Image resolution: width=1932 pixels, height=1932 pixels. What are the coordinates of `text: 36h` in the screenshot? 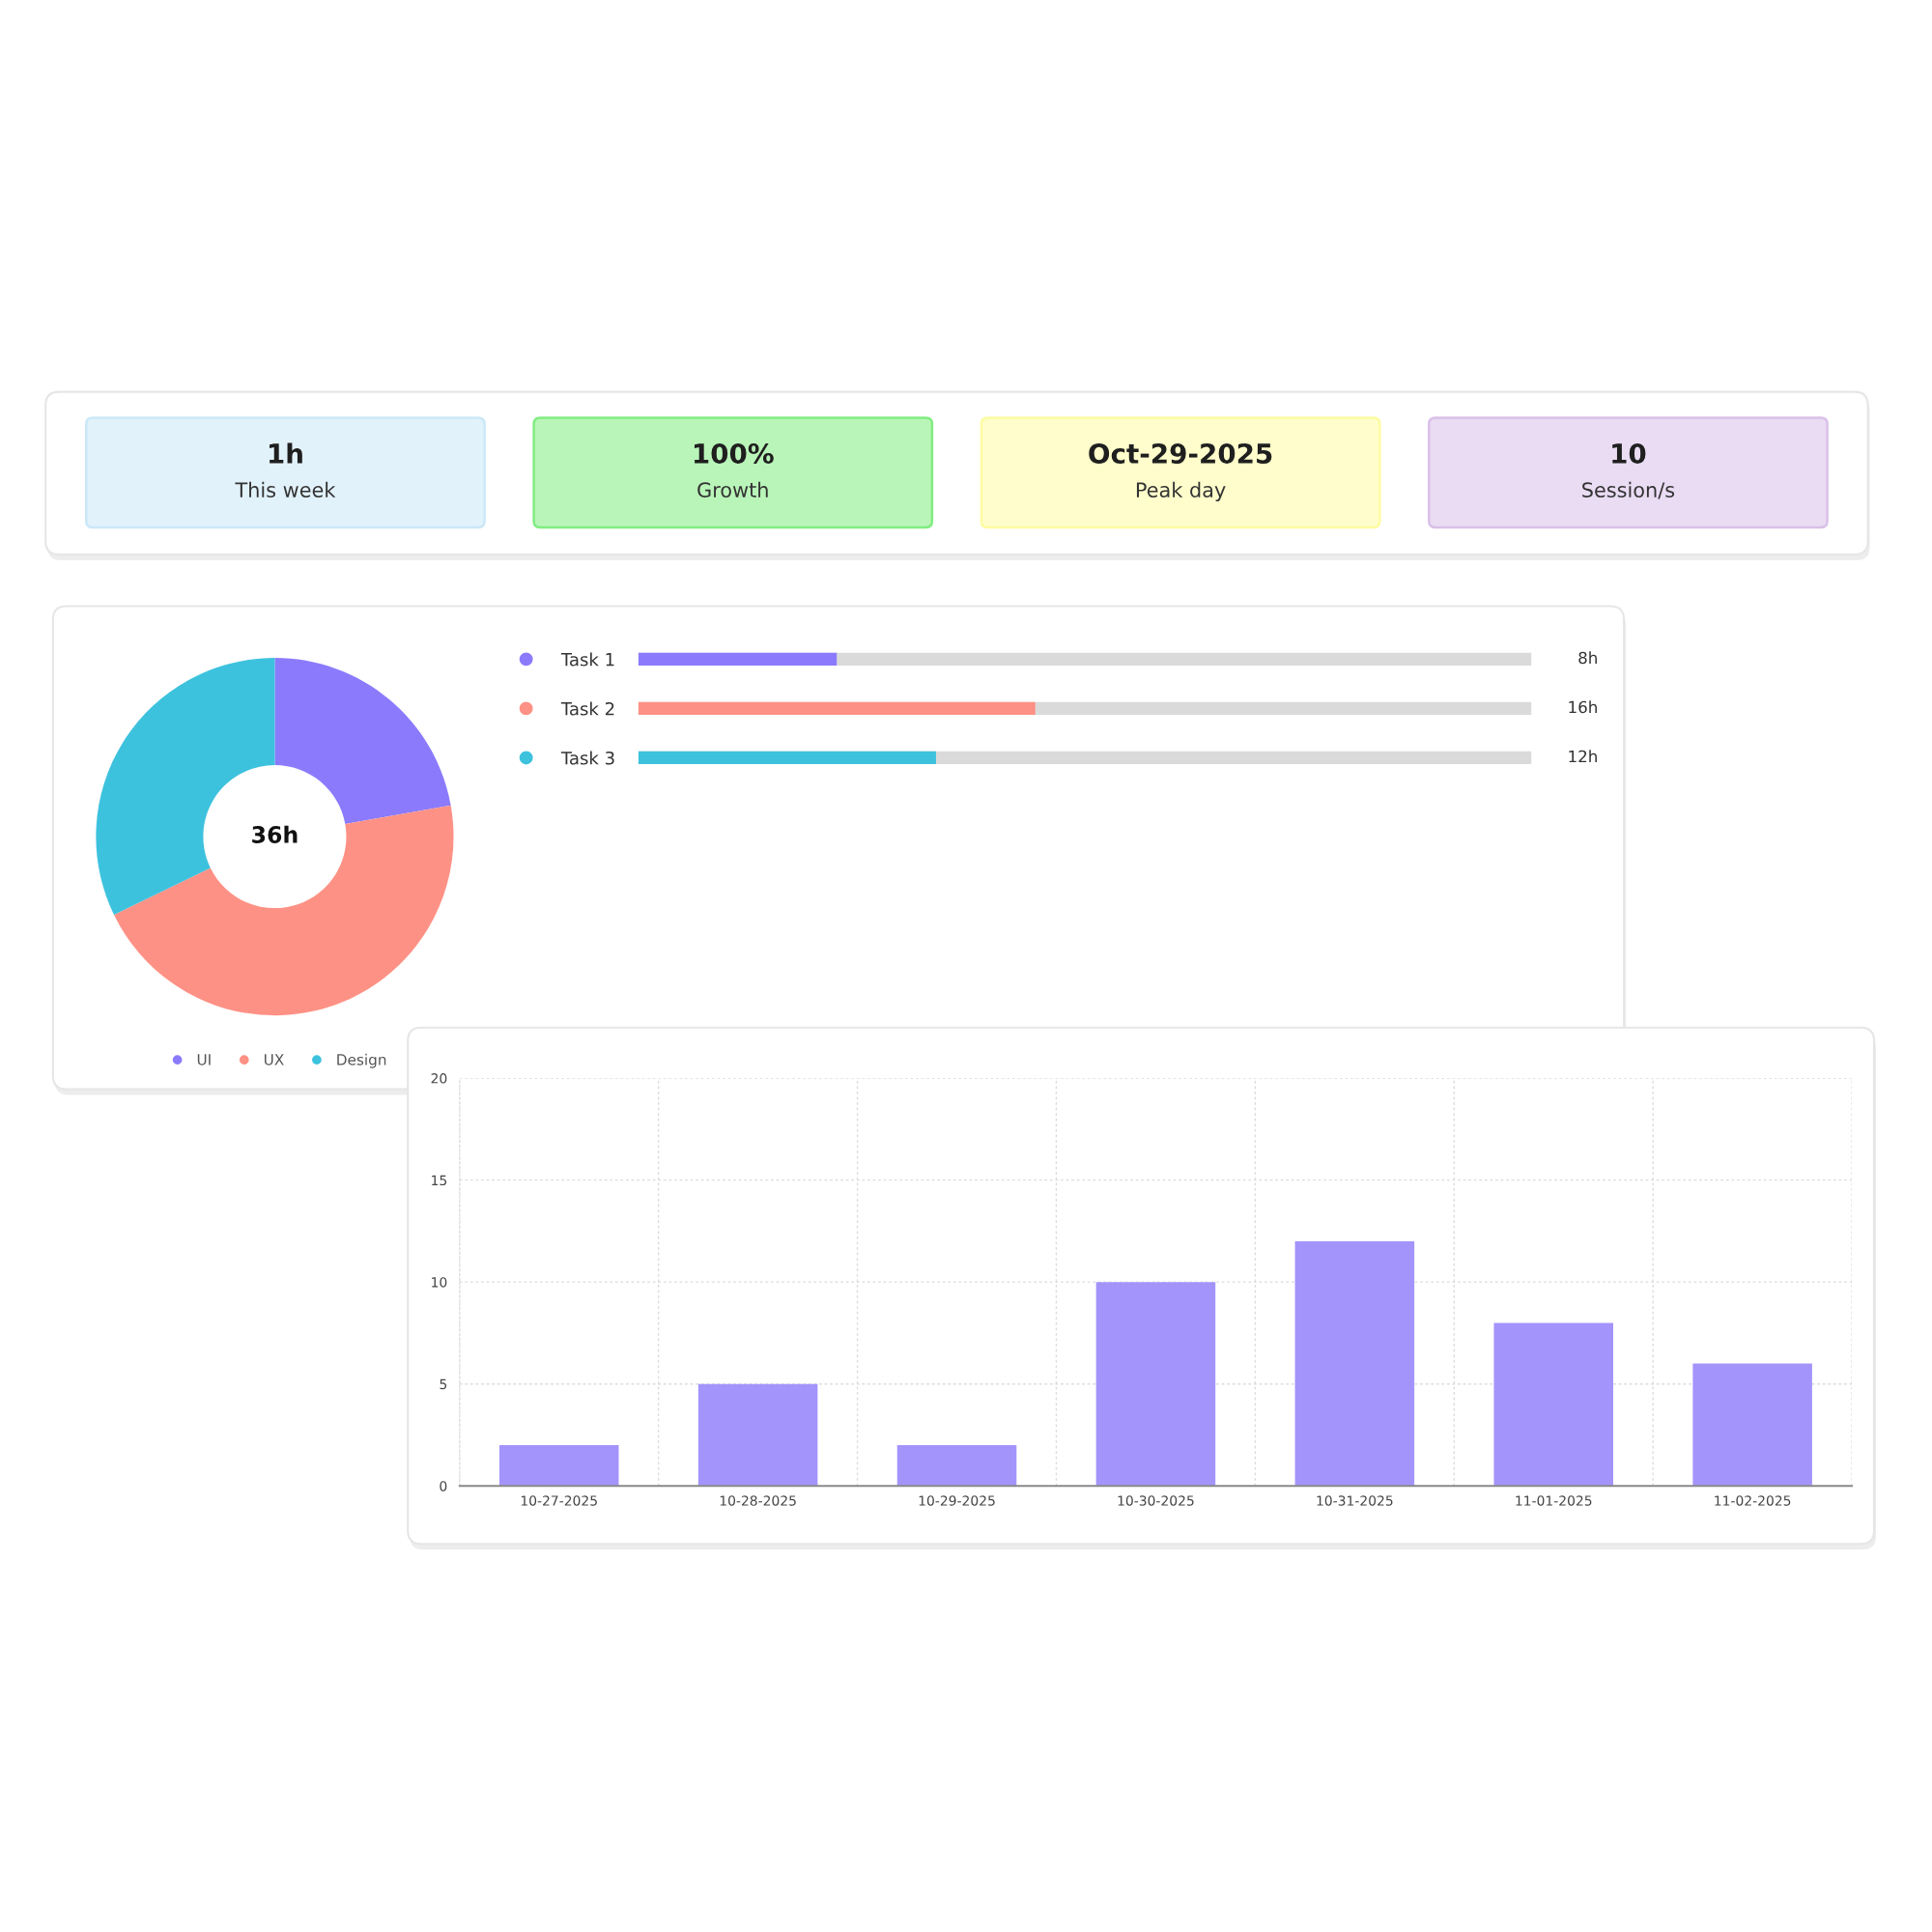 It's located at (275, 834).